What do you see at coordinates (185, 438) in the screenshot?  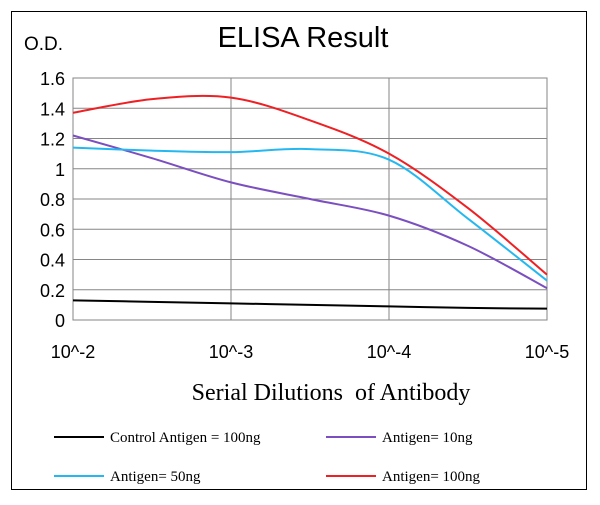 I see `legend-label: Control Antigen = 100ng` at bounding box center [185, 438].